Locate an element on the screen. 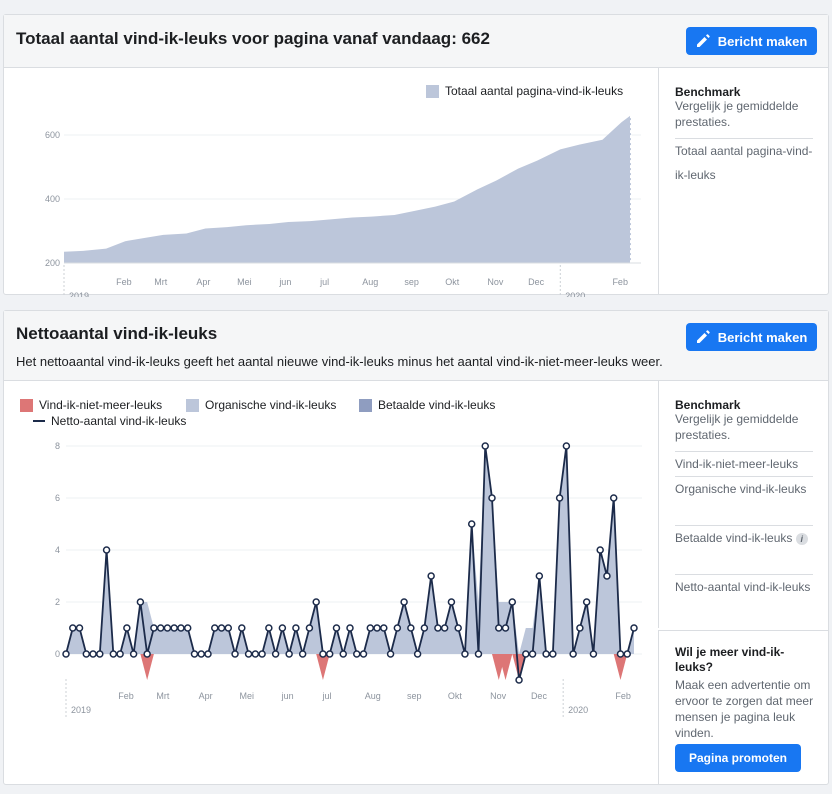  button-label: Bericht maken is located at coordinates (762, 41).